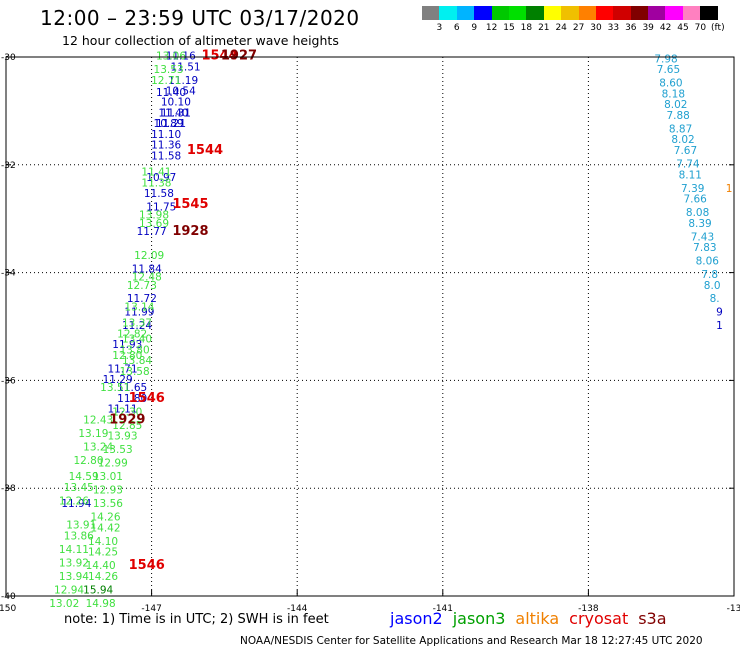 This screenshot has height=650, width=740. What do you see at coordinates (74, 563) in the screenshot?
I see `wave-height-point: 13.92` at bounding box center [74, 563].